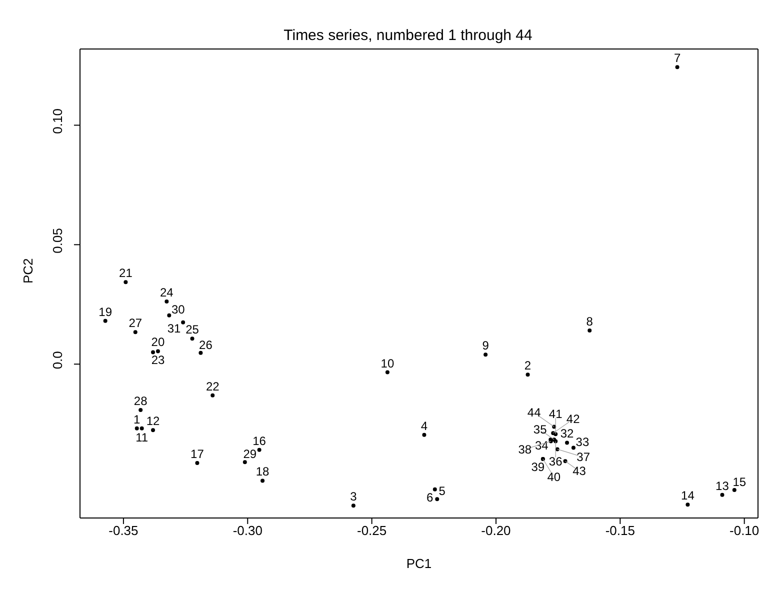 This screenshot has width=771, height=612. What do you see at coordinates (142, 437) in the screenshot?
I see `annotation: 11` at bounding box center [142, 437].